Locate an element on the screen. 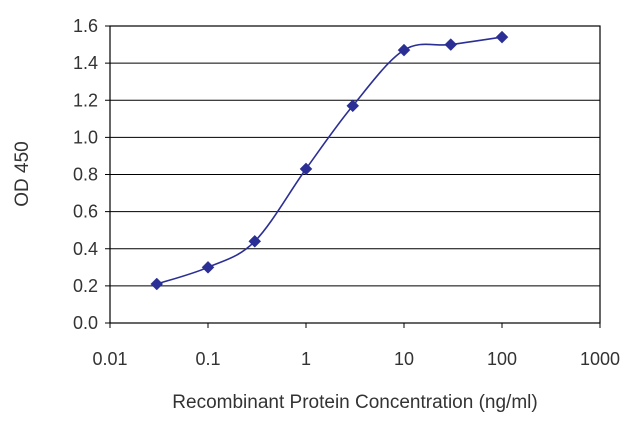 This screenshot has height=432, width=640. x-tick-label: 1 is located at coordinates (306, 359).